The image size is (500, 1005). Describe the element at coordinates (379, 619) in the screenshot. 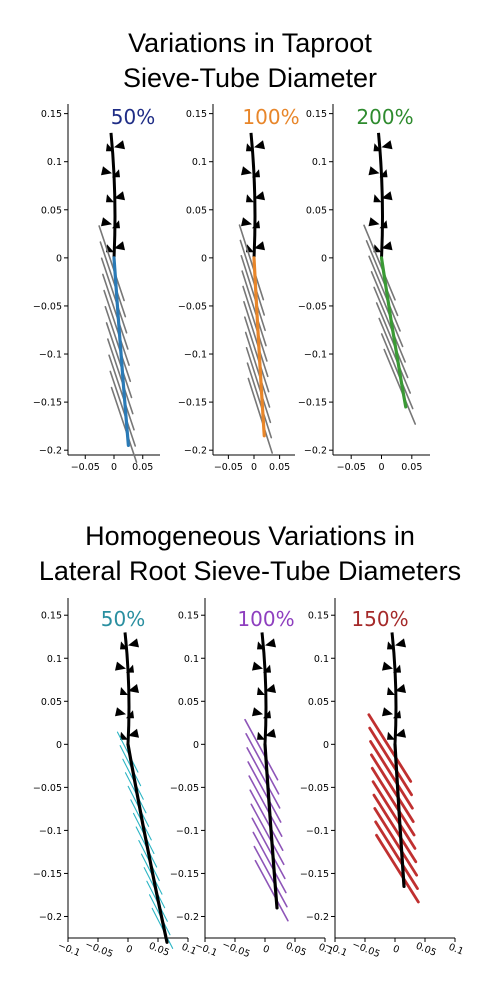

I see `panel-label: 150%` at that location.